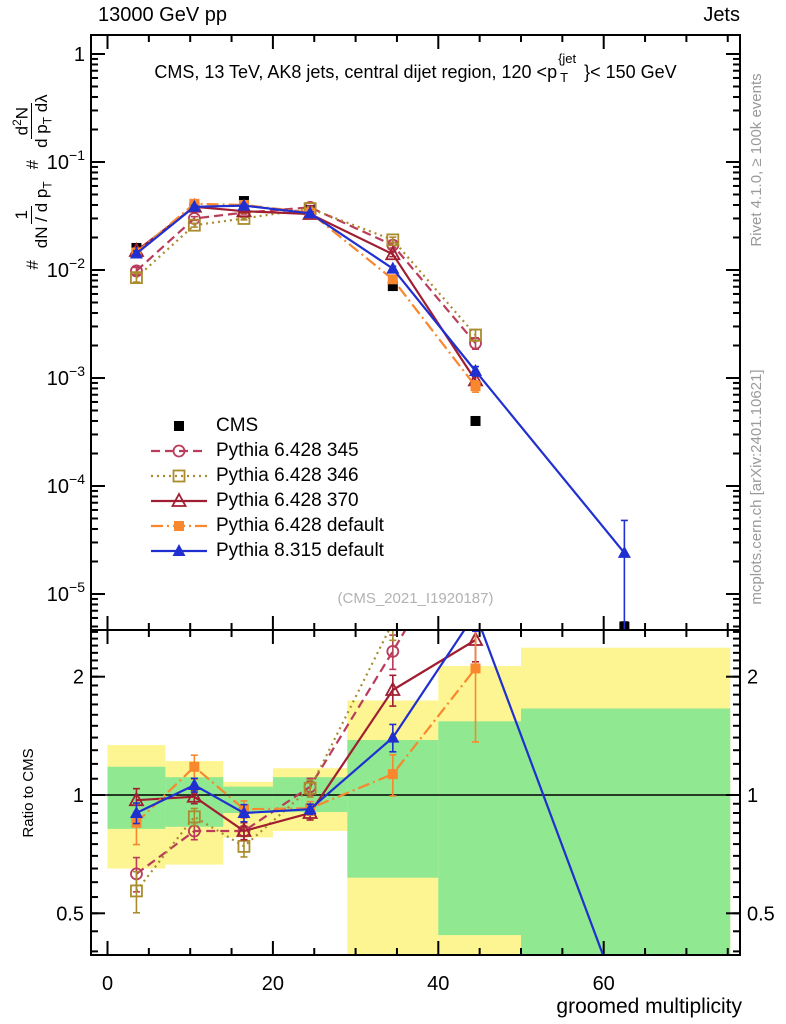 This screenshot has height=1024, width=786. Describe the element at coordinates (43, 215) in the screenshot. I see `ylabel-frac1-den: dN / d pT` at that location.